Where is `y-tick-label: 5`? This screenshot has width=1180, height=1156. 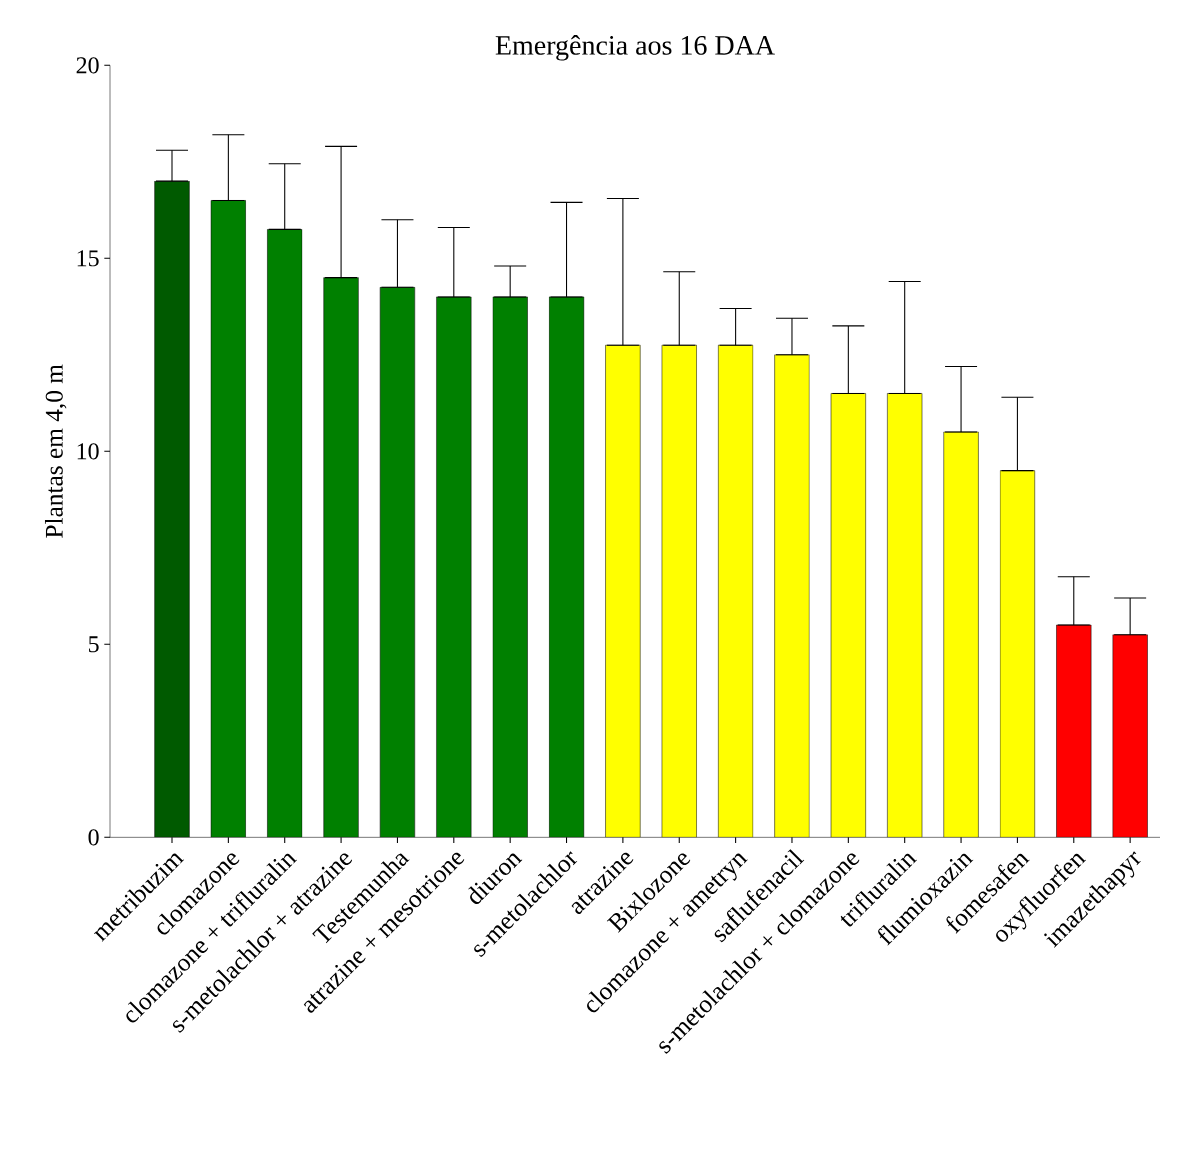 y-tick-label: 5 is located at coordinates (94, 644).